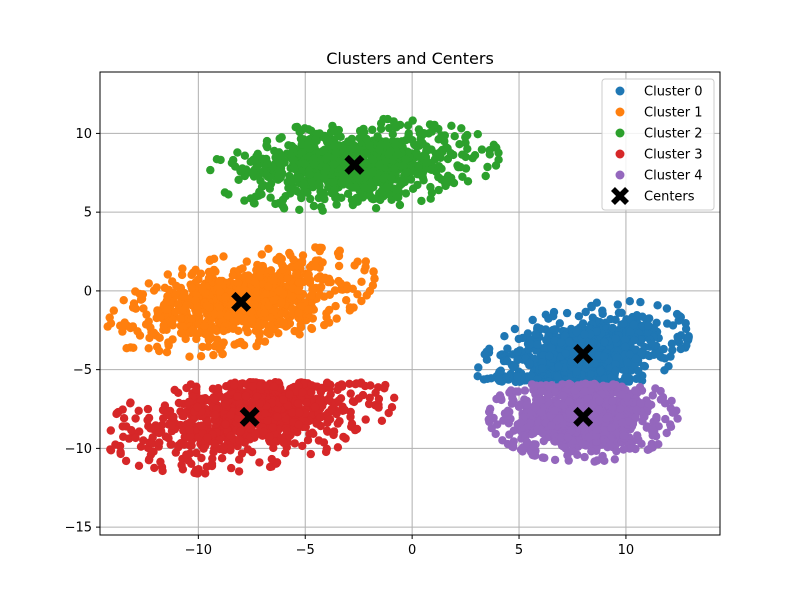  I want to click on y-tick-label: 10, so click(83, 134).